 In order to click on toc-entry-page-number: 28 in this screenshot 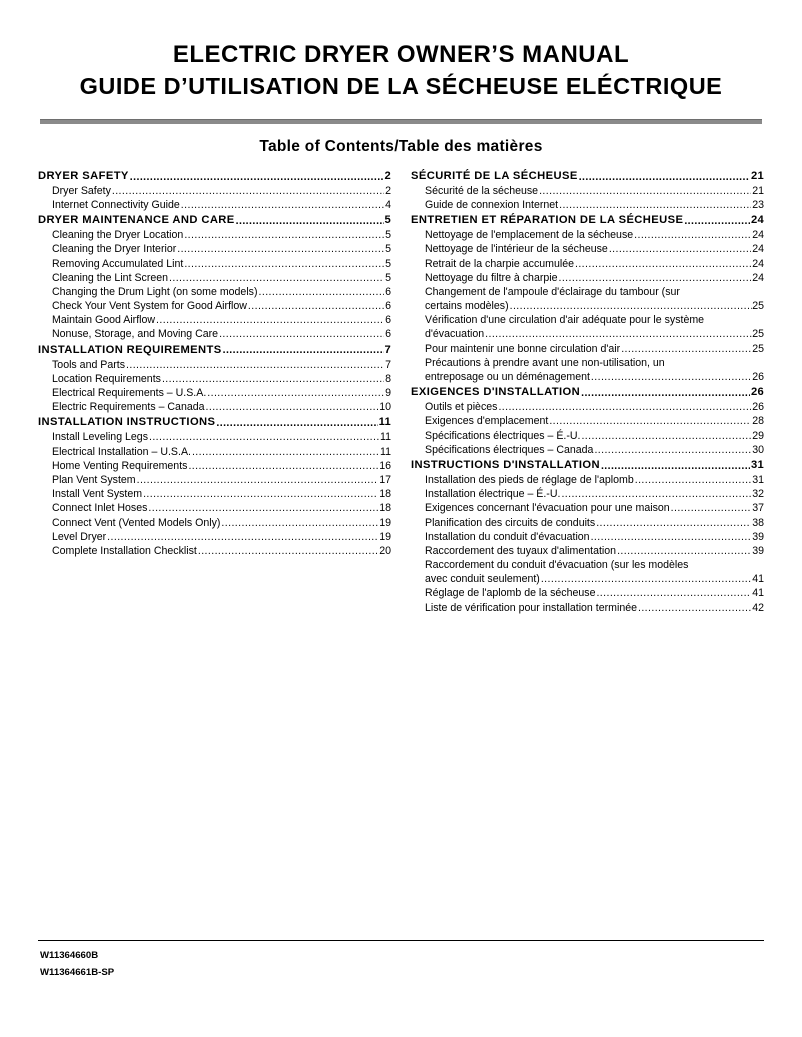, I will do `click(758, 421)`.